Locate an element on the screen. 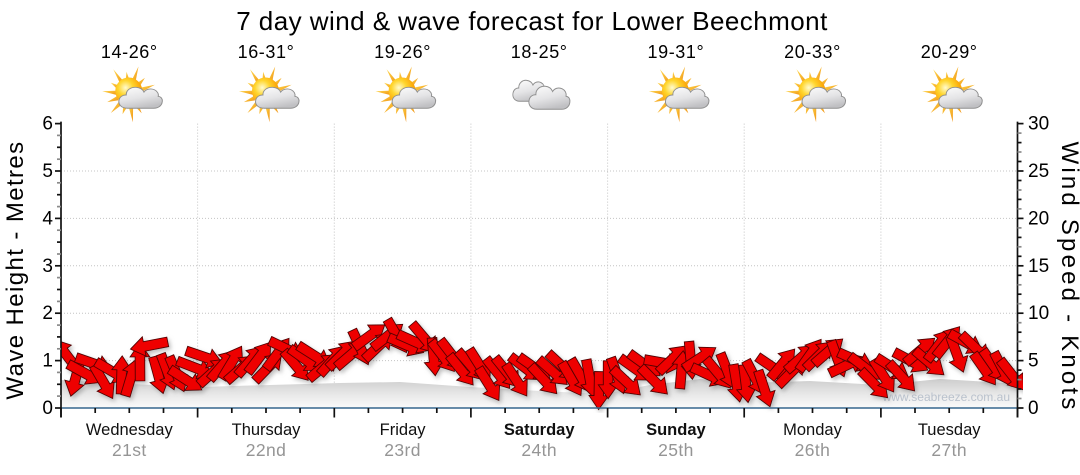  svg-text: 15 is located at coordinates (1038, 266).